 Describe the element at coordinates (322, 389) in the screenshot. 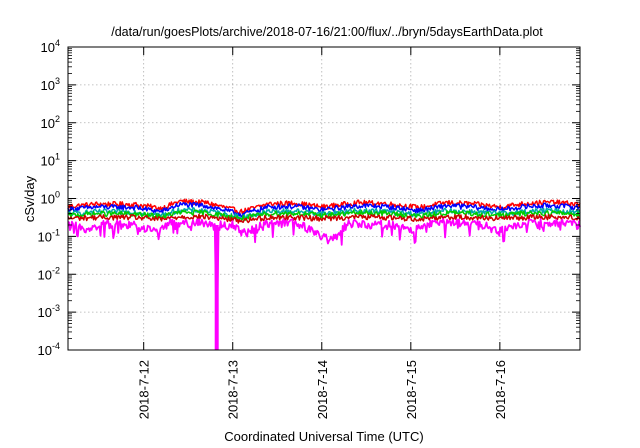

I see `x-tick-label: 2018-7-14` at that location.